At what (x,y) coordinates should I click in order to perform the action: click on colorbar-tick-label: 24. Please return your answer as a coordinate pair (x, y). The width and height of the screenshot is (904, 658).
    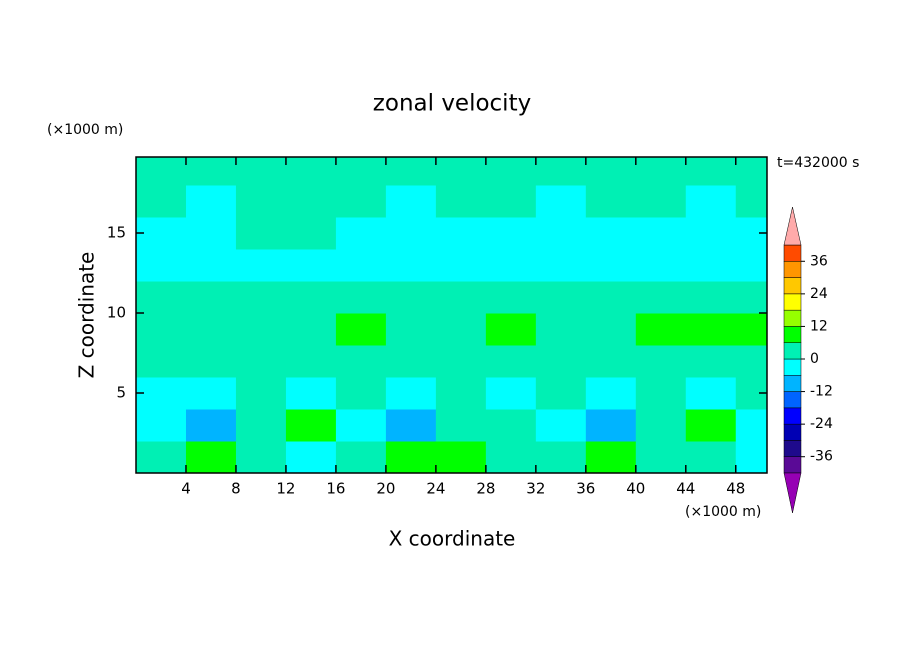
    Looking at the image, I should click on (819, 294).